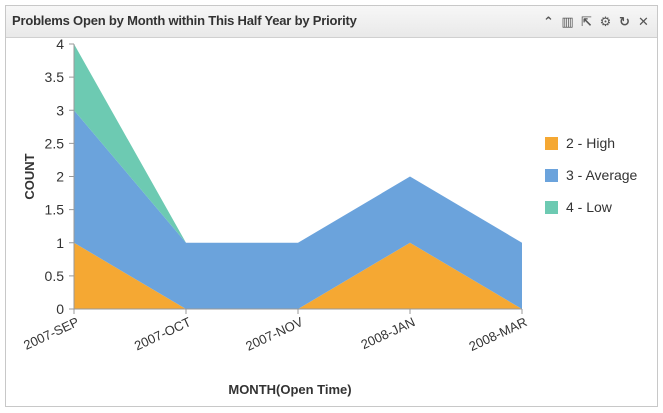 The image size is (663, 413). Describe the element at coordinates (602, 175) in the screenshot. I see `legend-label: 3 - Average` at that location.